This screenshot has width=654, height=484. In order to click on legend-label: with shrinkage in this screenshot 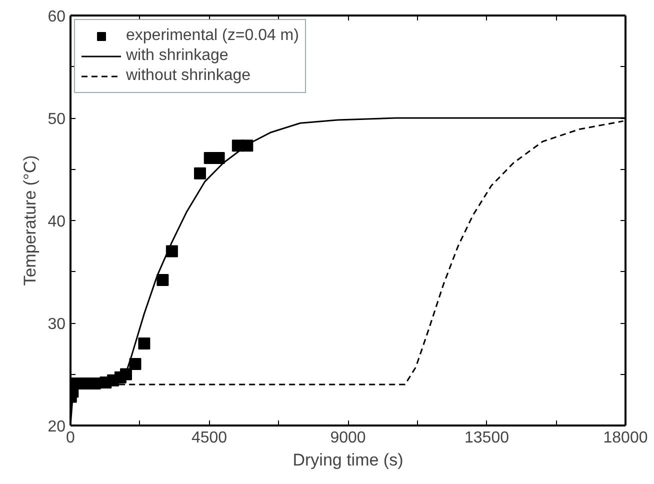, I will do `click(177, 56)`.